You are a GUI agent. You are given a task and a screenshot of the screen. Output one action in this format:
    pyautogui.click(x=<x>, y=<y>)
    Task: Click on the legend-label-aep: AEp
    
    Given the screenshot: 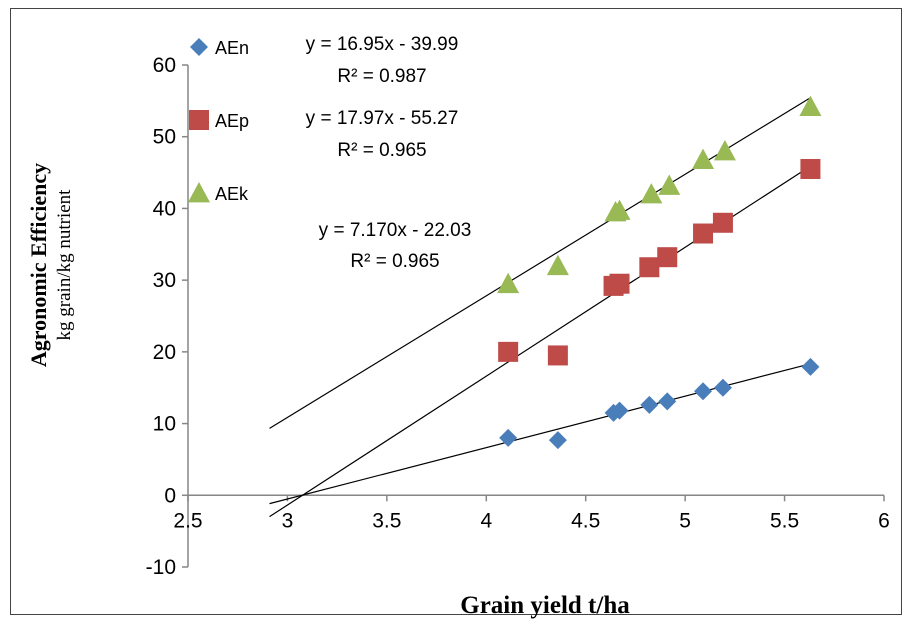 What is the action you would take?
    pyautogui.click(x=232, y=121)
    